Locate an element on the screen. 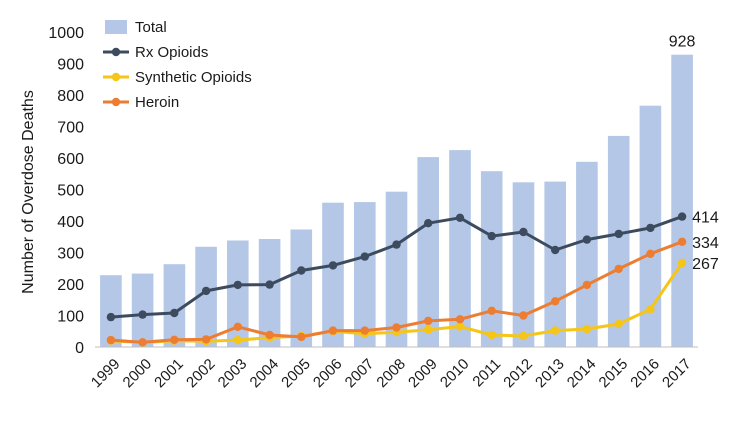  point-heroin-2014 is located at coordinates (587, 285).